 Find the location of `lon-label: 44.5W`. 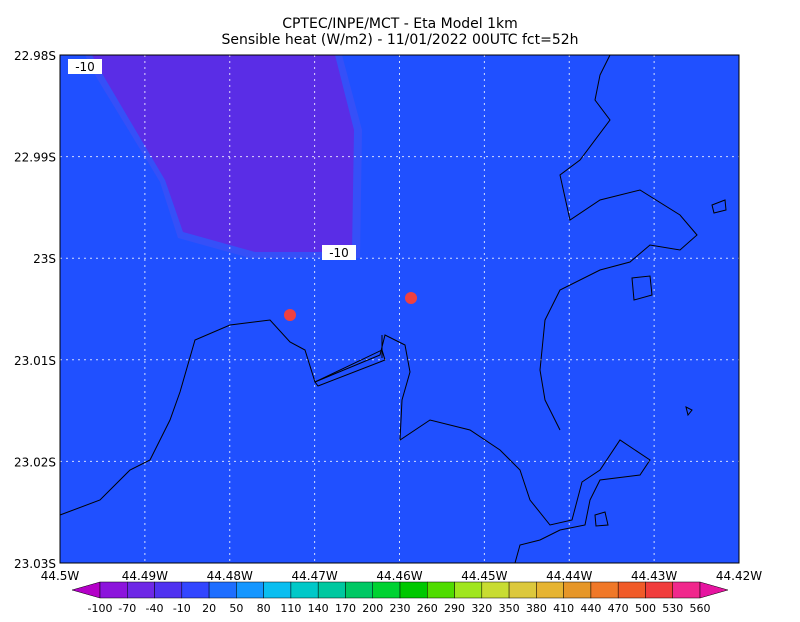

lon-label: 44.5W is located at coordinates (60, 576).